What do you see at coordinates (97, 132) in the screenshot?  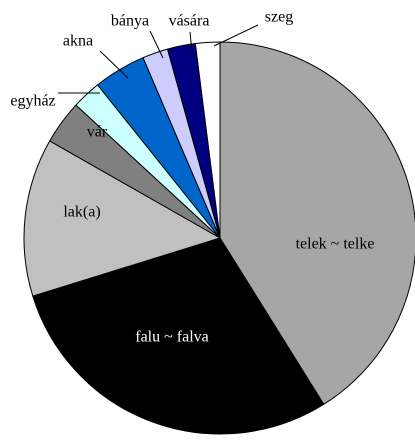 I see `slice-label: vár` at bounding box center [97, 132].